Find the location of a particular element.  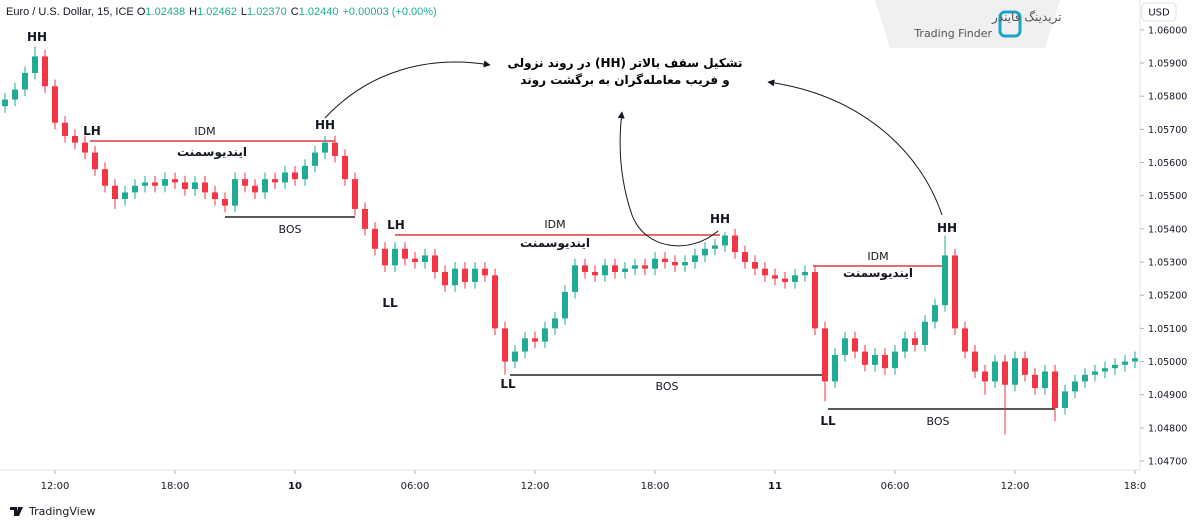

ohlc-value: 1.02438 is located at coordinates (165, 12).